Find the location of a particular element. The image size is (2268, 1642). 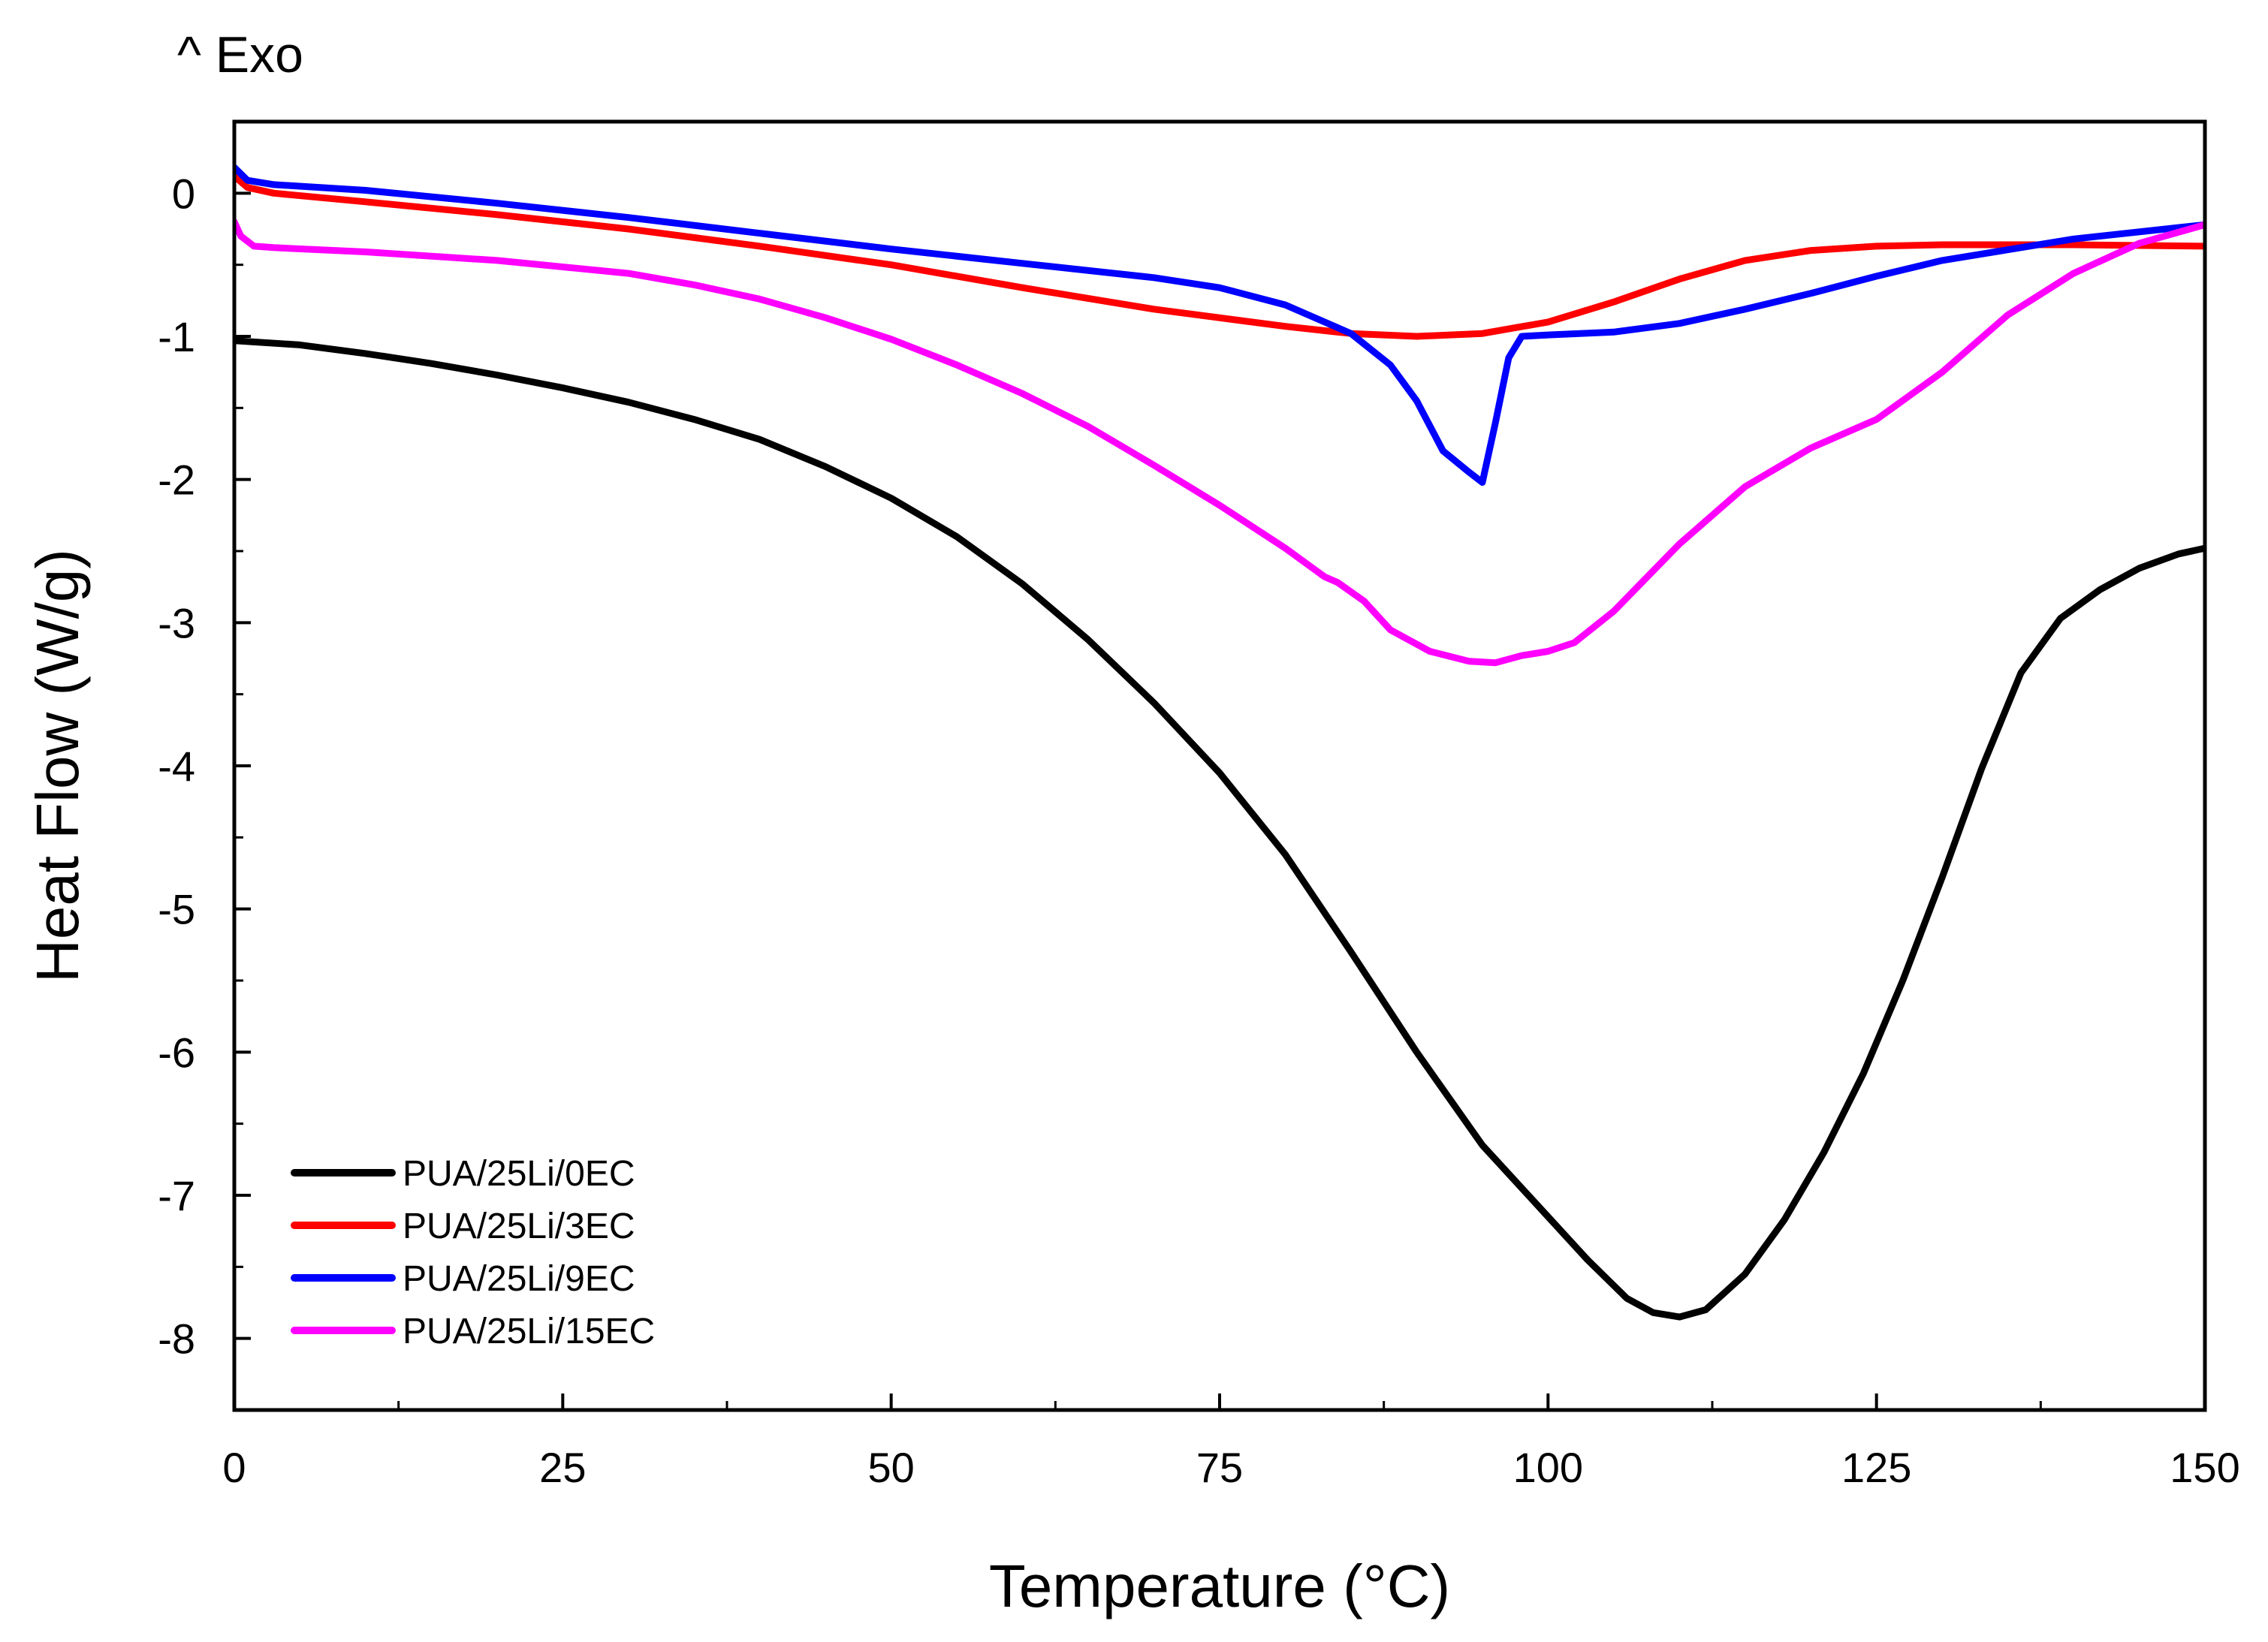

x-tick-label: 150 is located at coordinates (2204, 1467).